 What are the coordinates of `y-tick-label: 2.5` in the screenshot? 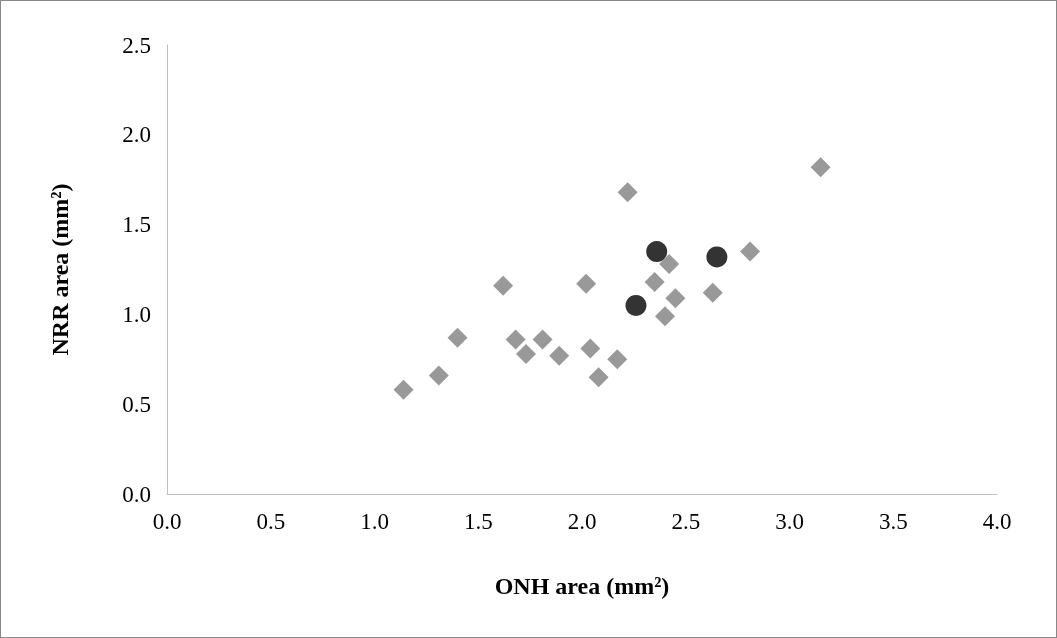 It's located at (136, 45).